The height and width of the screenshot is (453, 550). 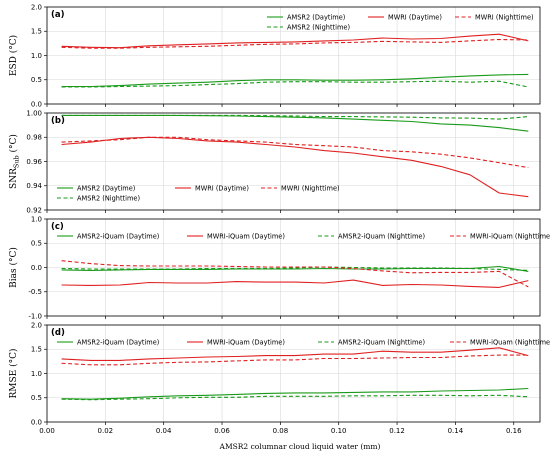 What do you see at coordinates (456, 431) in the screenshot?
I see `x-tick-label: 0.14` at bounding box center [456, 431].